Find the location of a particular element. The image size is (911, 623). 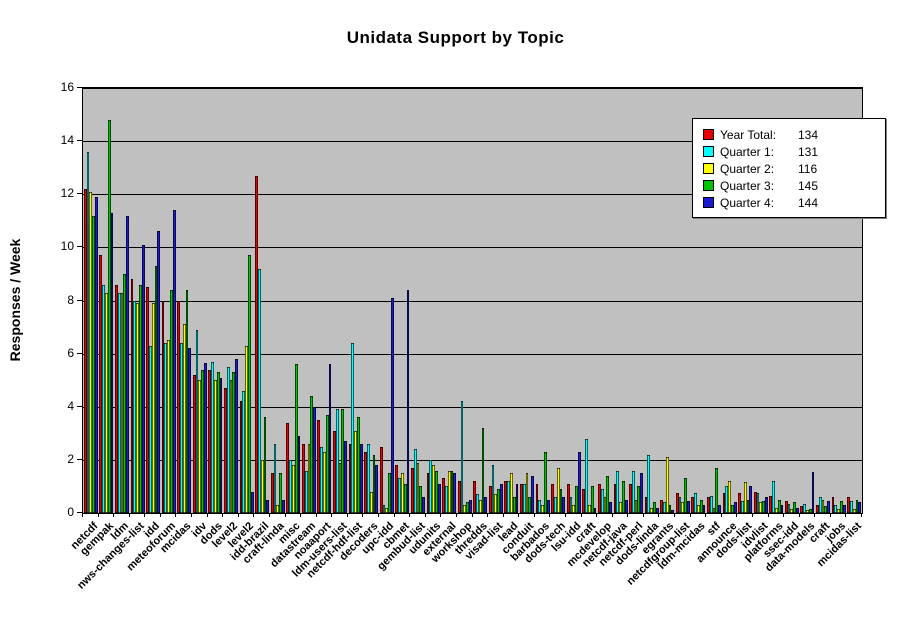

legend-label: Quarter 1: is located at coordinates (747, 151).